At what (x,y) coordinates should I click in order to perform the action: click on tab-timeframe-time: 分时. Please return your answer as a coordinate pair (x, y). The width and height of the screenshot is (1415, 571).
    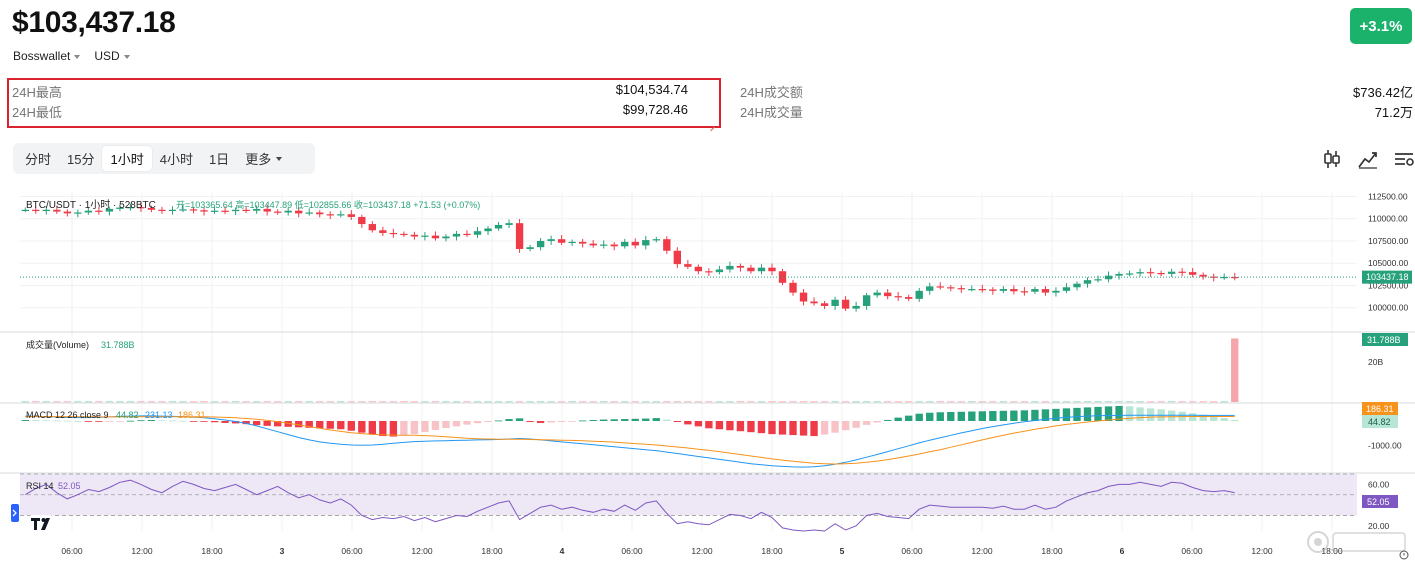
    Looking at the image, I should click on (38, 159).